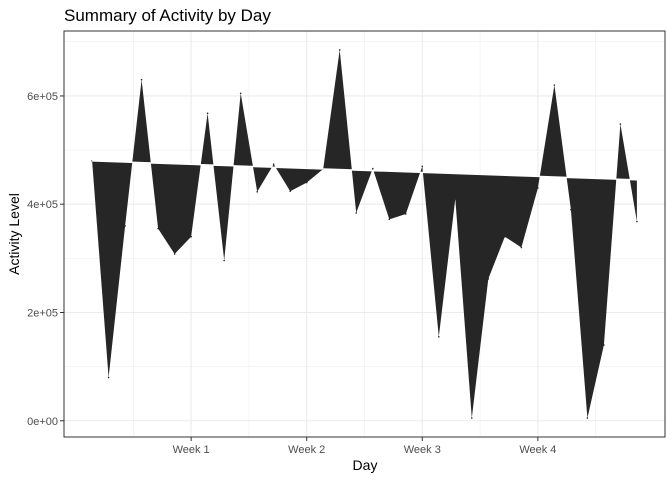  I want to click on x-tick-label-3: Week 4, so click(537, 450).